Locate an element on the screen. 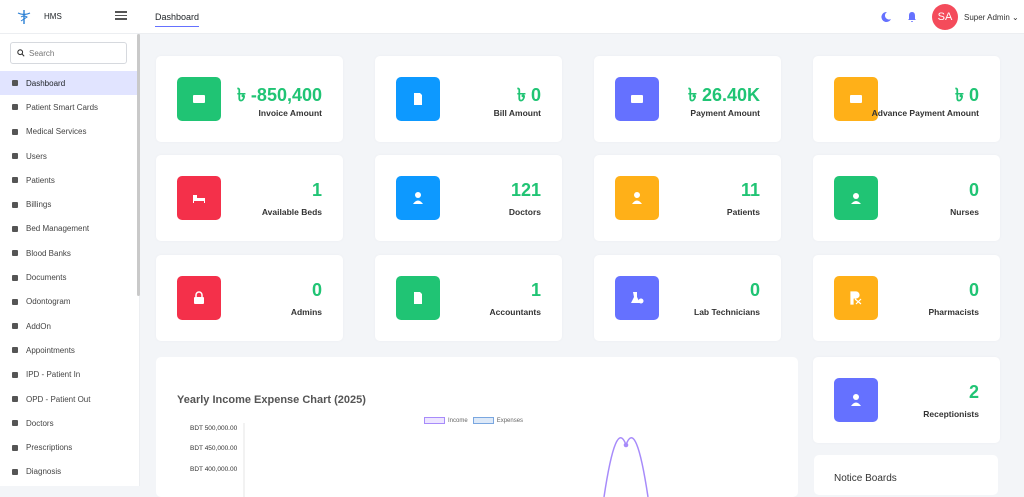 This screenshot has width=1024, height=497. sidebar-item-dashboard: Dashboard is located at coordinates (69, 83).